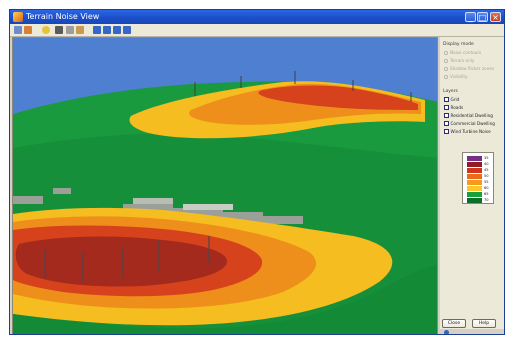 Image resolution: width=514 pixels, height=341 pixels. I want to click on legend-label: 70, so click(486, 200).